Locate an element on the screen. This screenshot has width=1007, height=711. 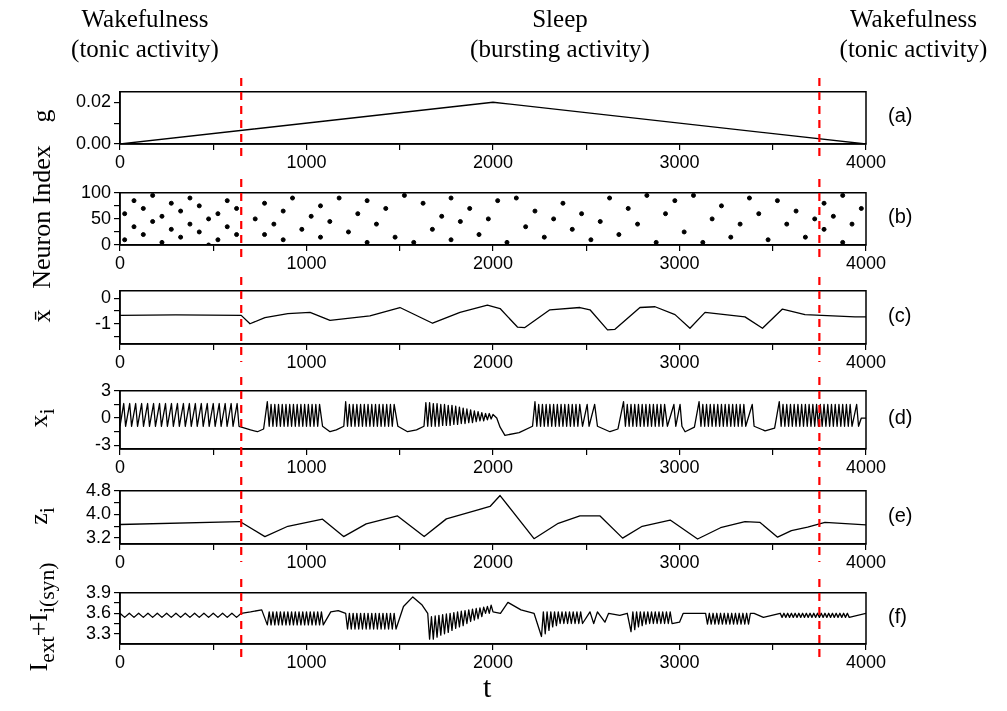
text: (a) is located at coordinates (900, 115).